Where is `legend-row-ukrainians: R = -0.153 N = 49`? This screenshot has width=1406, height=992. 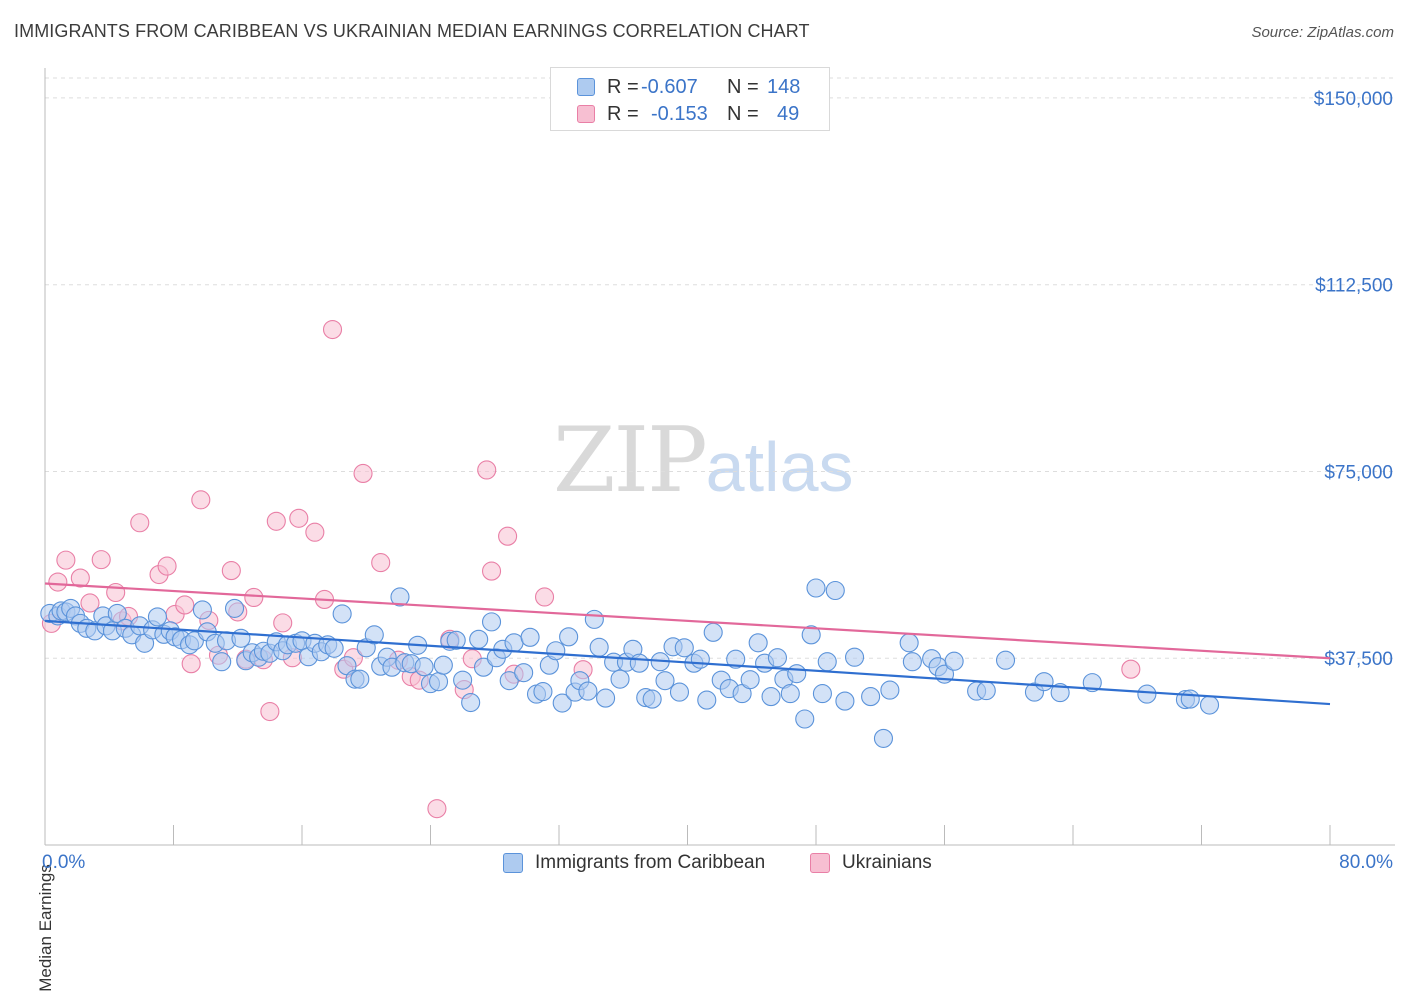
legend-row-ukrainians: R = -0.153 N = 49 is located at coordinates (683, 114).